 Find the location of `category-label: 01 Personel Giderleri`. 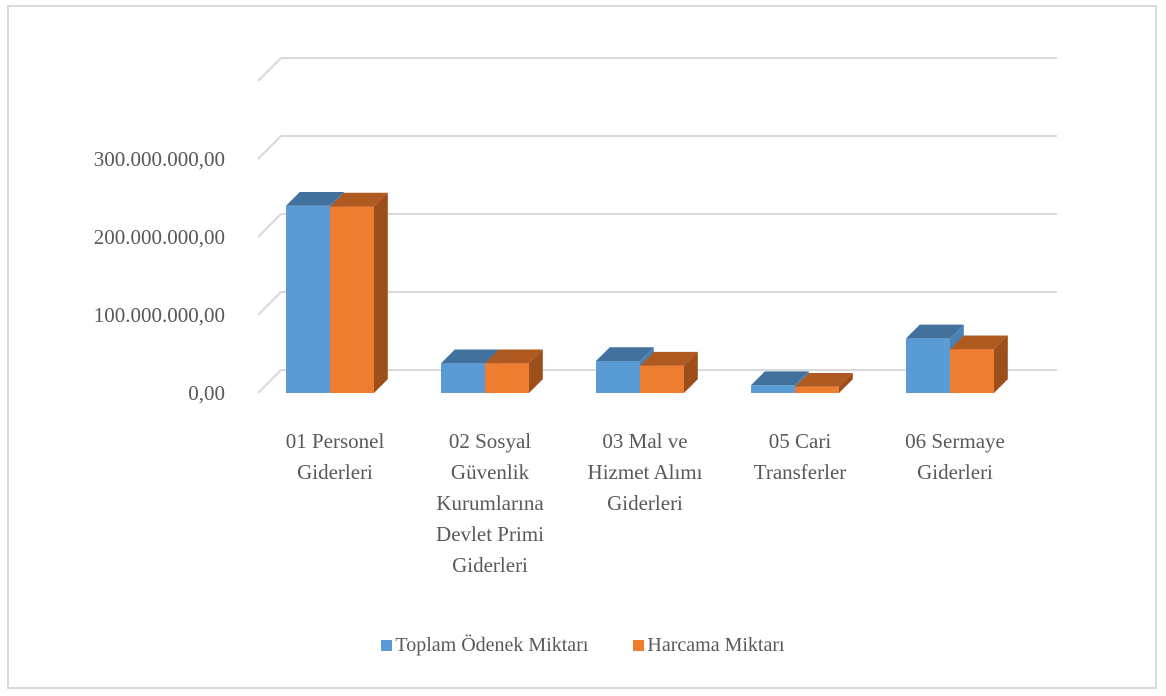

category-label: 01 Personel Giderleri is located at coordinates (335, 456).